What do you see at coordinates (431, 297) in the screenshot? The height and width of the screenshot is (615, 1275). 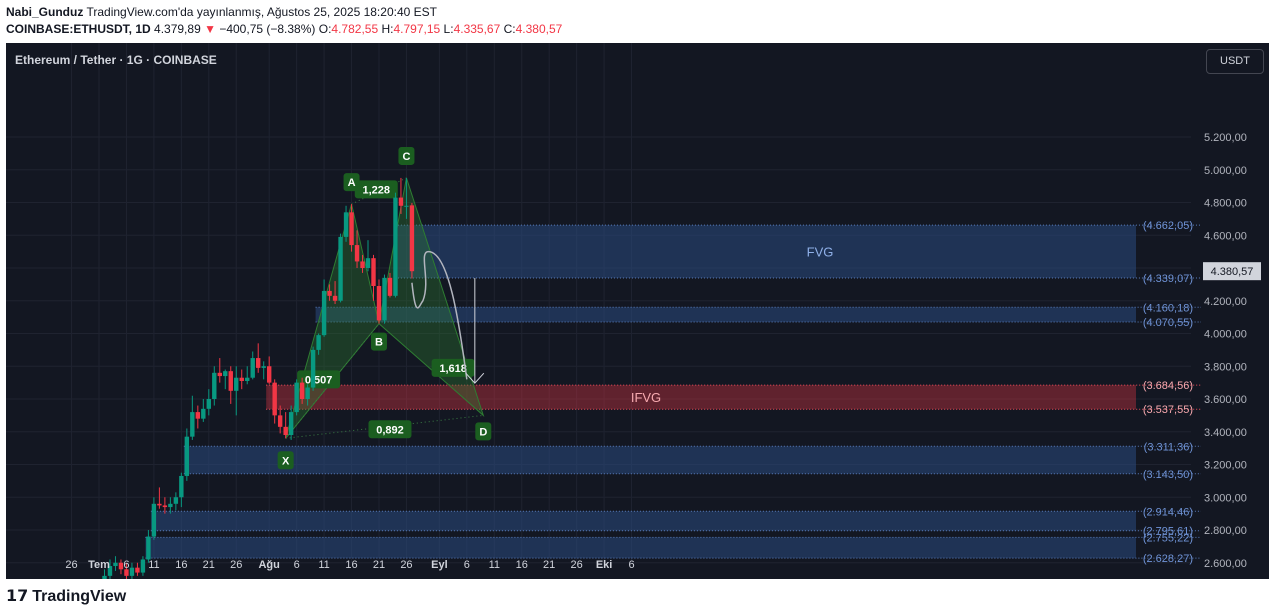 I see `pattern-bcd-triangle` at bounding box center [431, 297].